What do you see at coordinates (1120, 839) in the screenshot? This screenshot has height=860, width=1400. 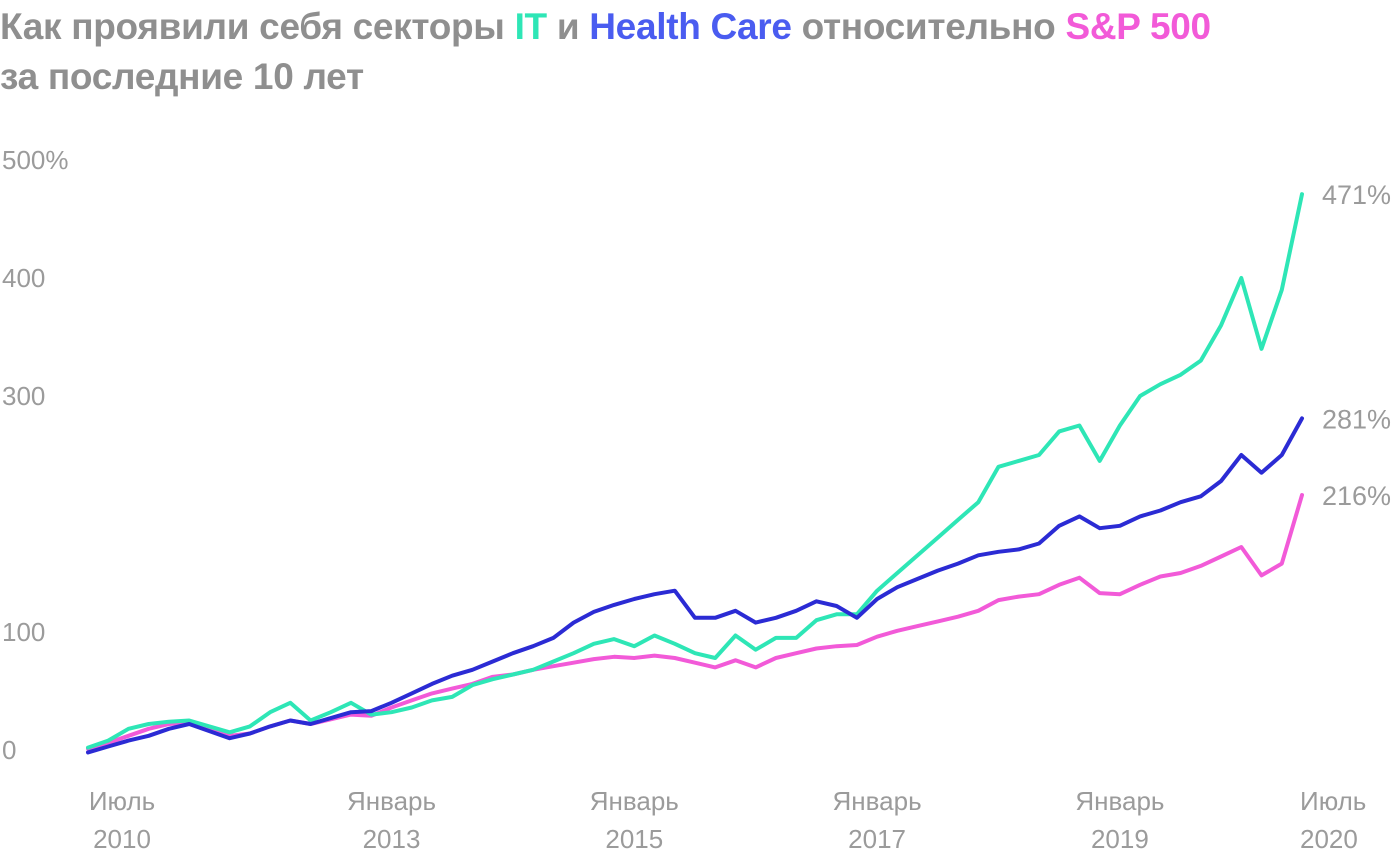 I see `x-tick-year: 2019` at bounding box center [1120, 839].